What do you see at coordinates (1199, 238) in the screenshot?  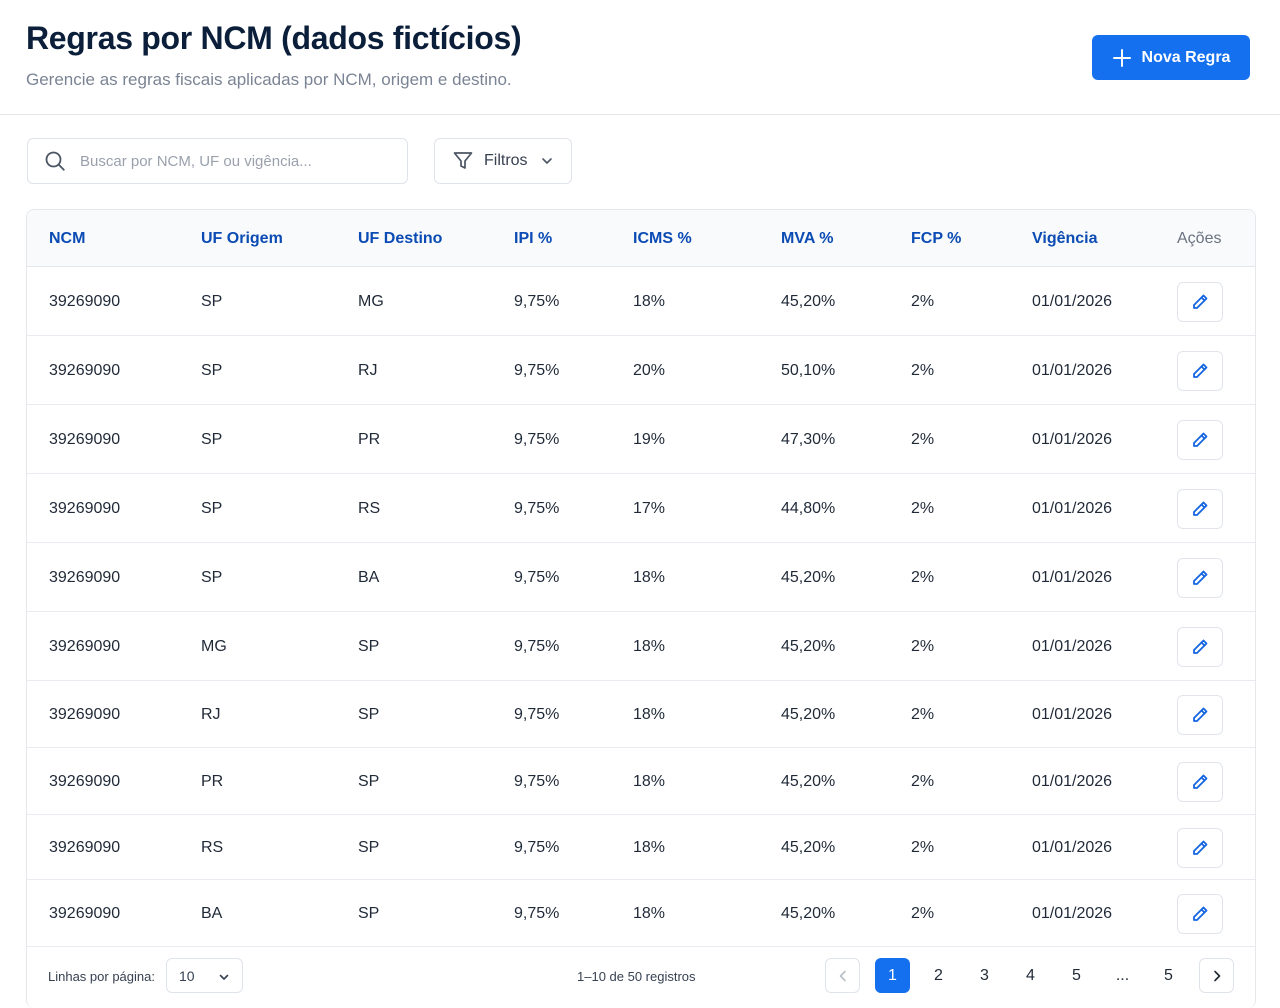 I see `column-header-acoes: Ações` at bounding box center [1199, 238].